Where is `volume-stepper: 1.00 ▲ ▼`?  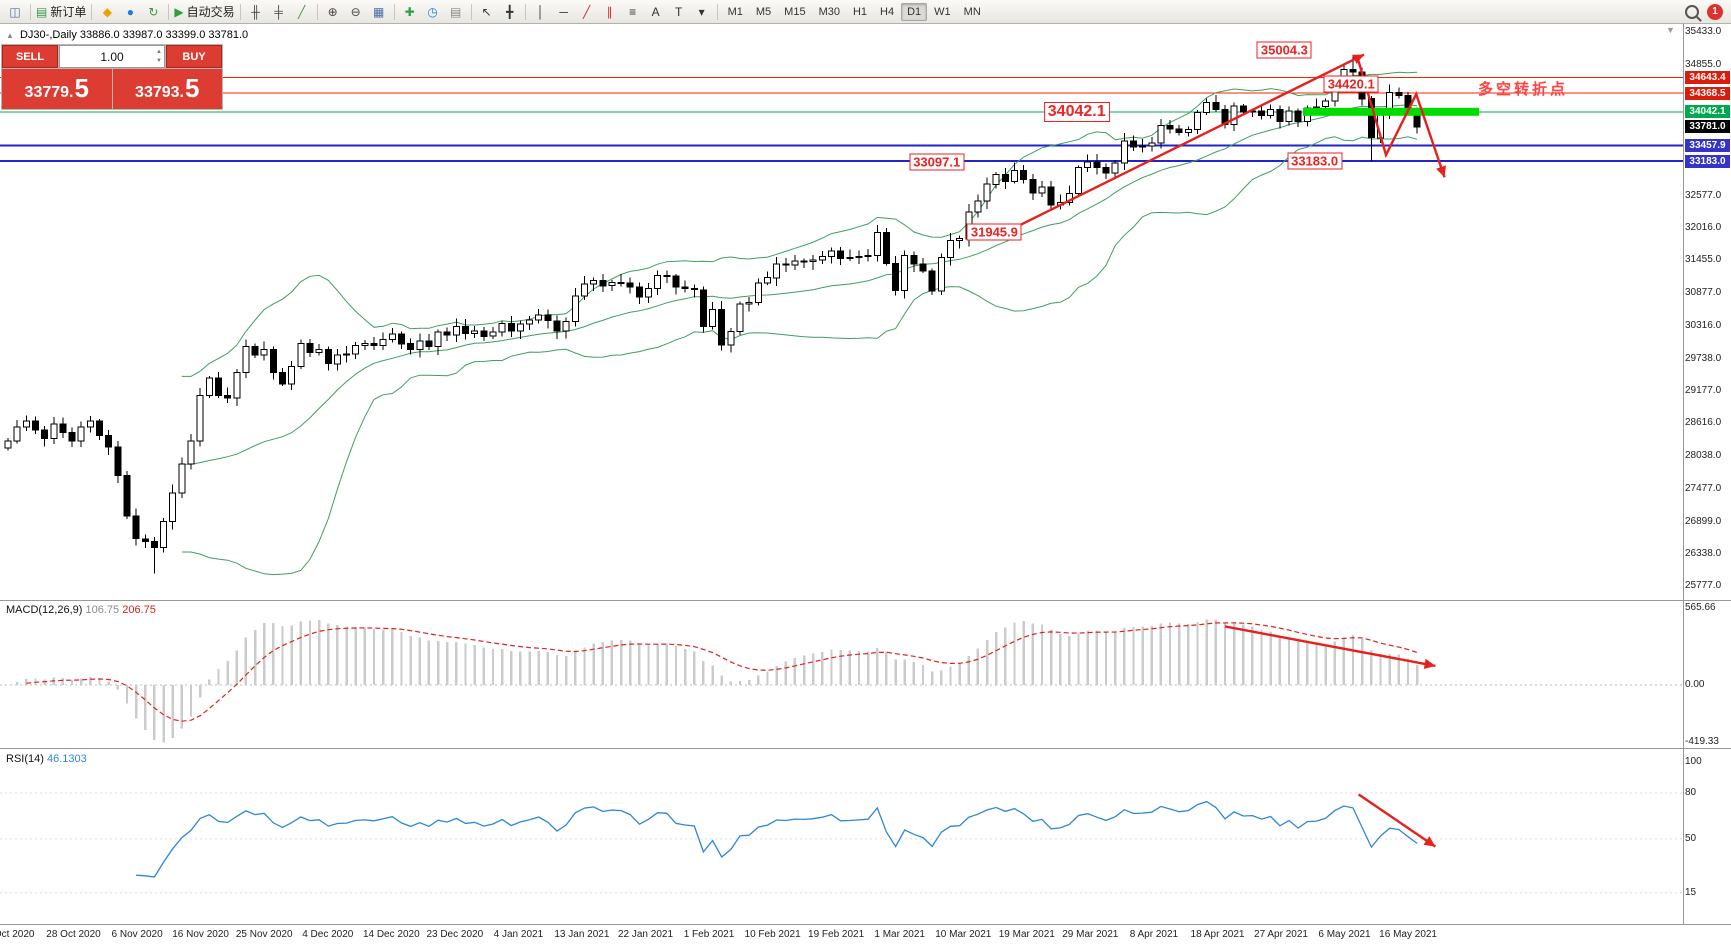 volume-stepper: 1.00 ▲ ▼ is located at coordinates (112, 56).